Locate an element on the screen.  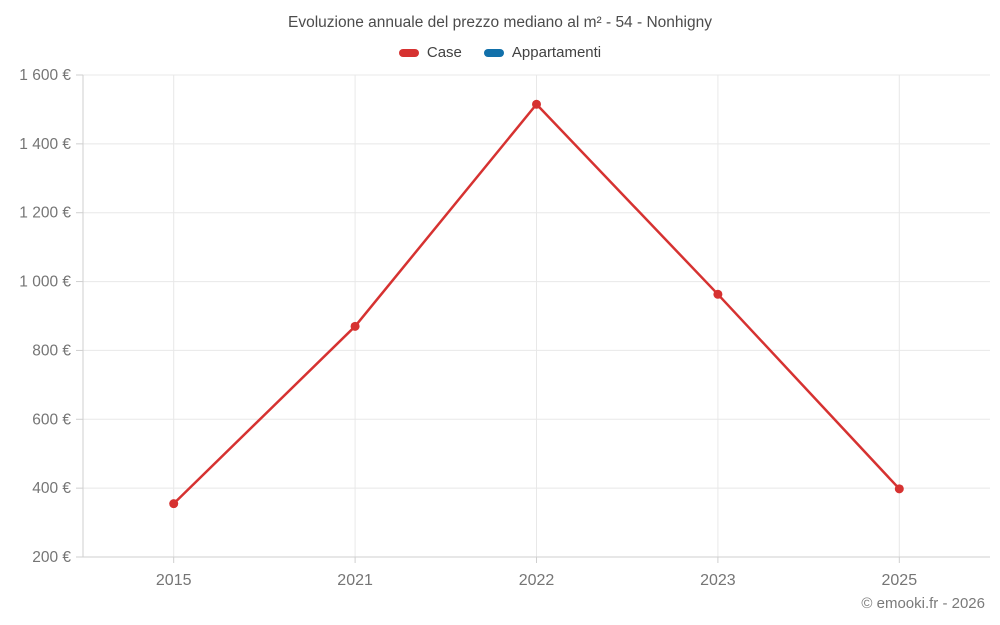
y-axis-label: 800 € is located at coordinates (51, 350).